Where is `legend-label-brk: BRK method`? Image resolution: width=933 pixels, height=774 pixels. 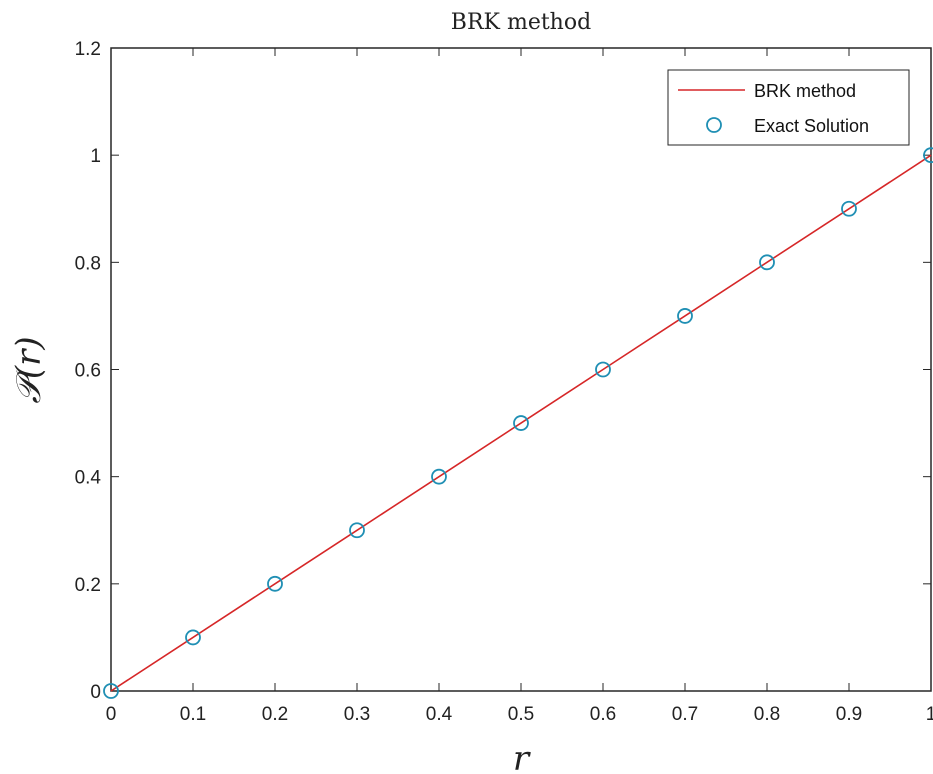 legend-label-brk: BRK method is located at coordinates (805, 91).